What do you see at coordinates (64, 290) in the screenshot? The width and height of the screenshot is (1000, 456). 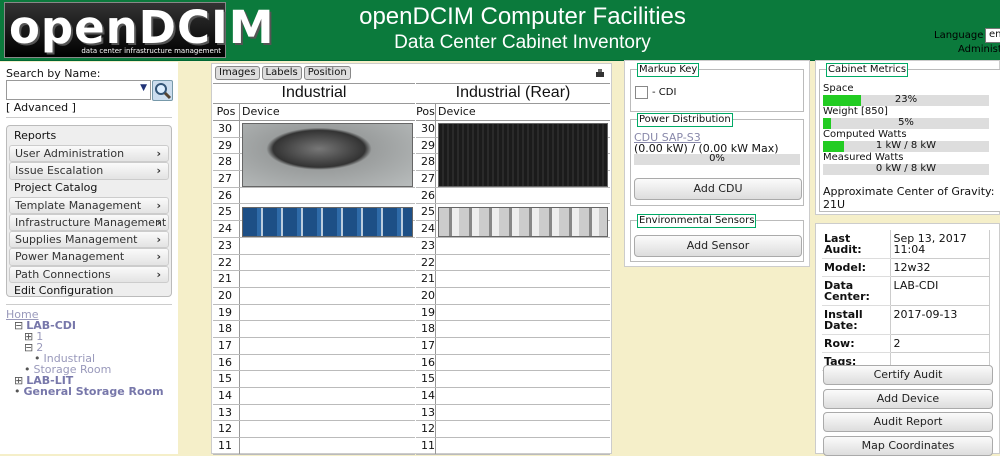 I see `menu-item: Edit Configuration` at bounding box center [64, 290].